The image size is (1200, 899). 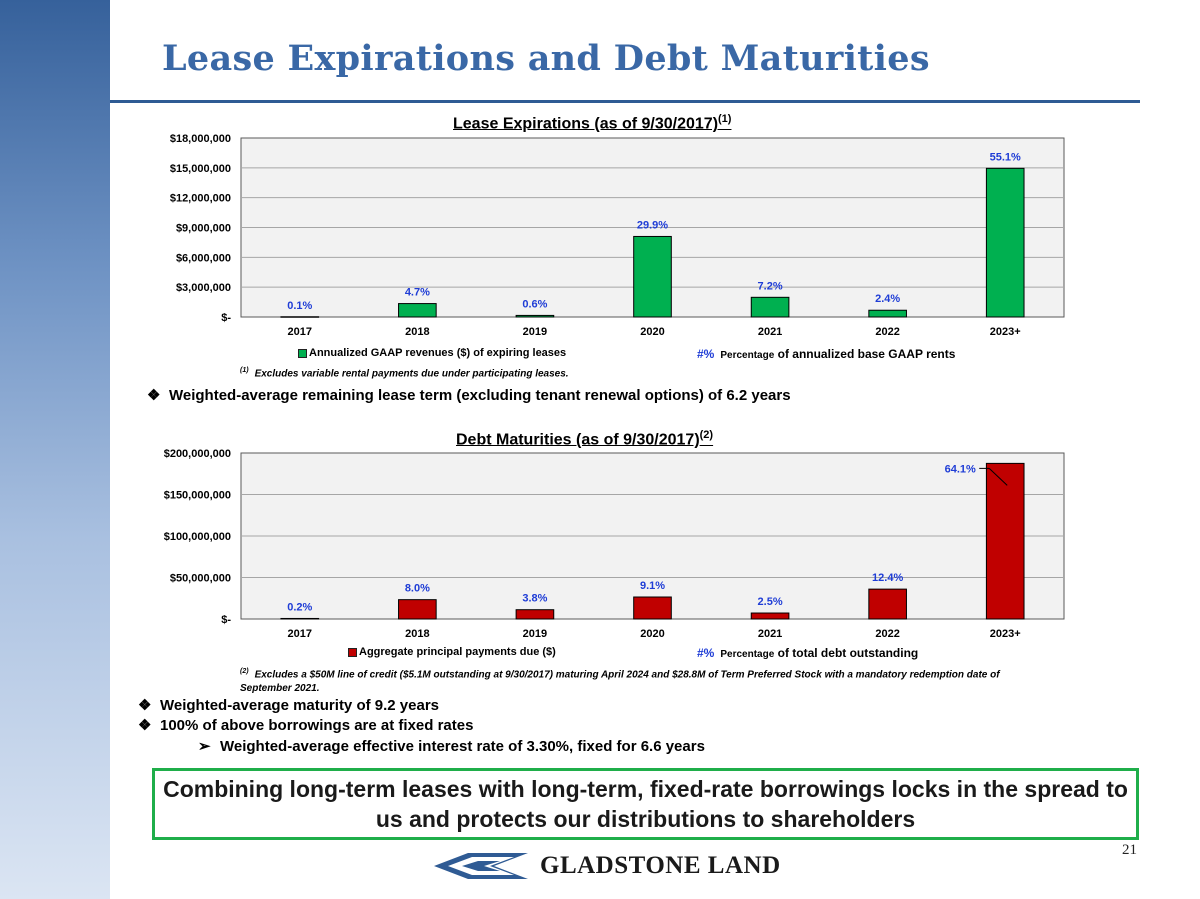 I want to click on lease-data-label: 55.1%, so click(x=1005, y=157).